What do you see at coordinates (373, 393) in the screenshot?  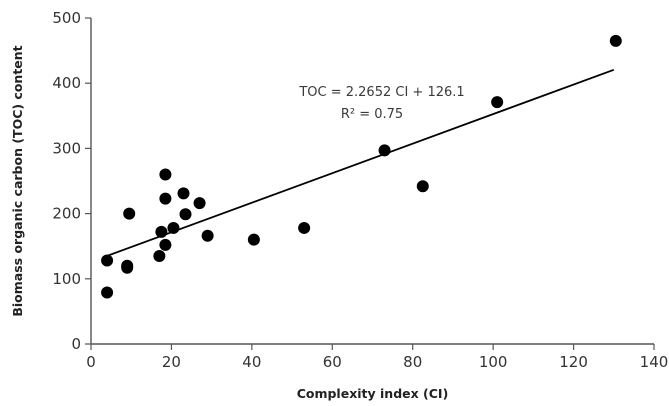 I see `x-axis-title: Complexity index (CI)` at bounding box center [373, 393].